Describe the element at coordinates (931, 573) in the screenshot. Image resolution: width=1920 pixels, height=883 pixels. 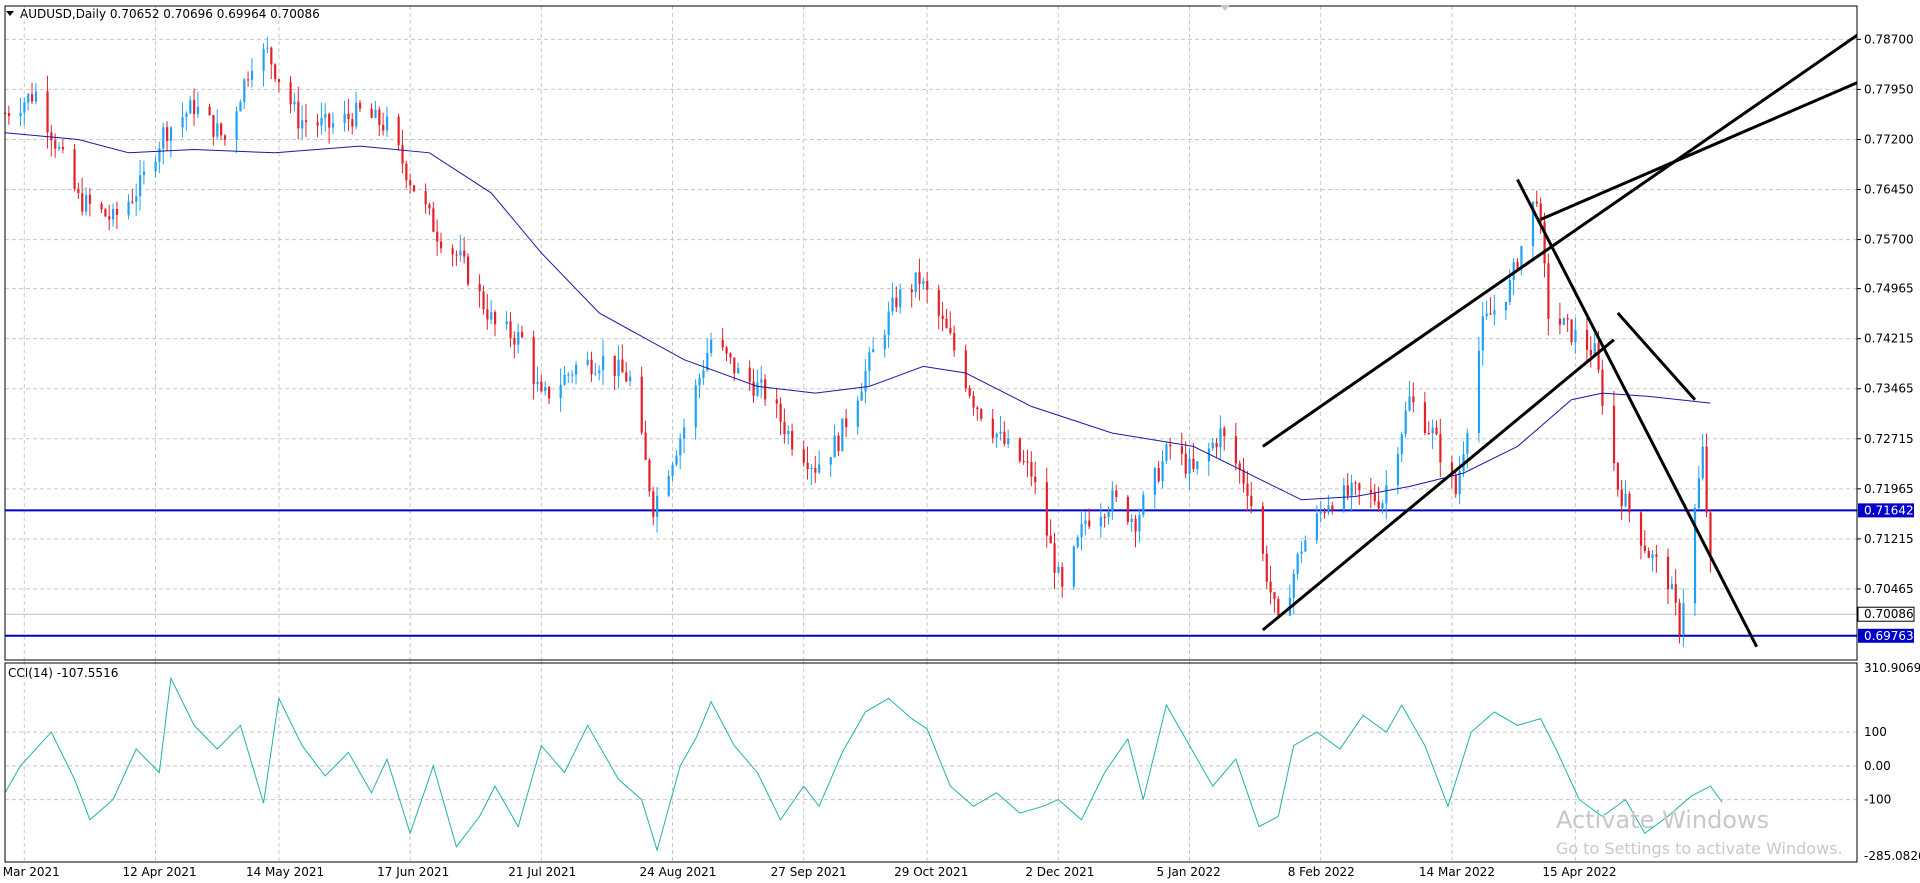
I see `horizontal-levels` at that location.